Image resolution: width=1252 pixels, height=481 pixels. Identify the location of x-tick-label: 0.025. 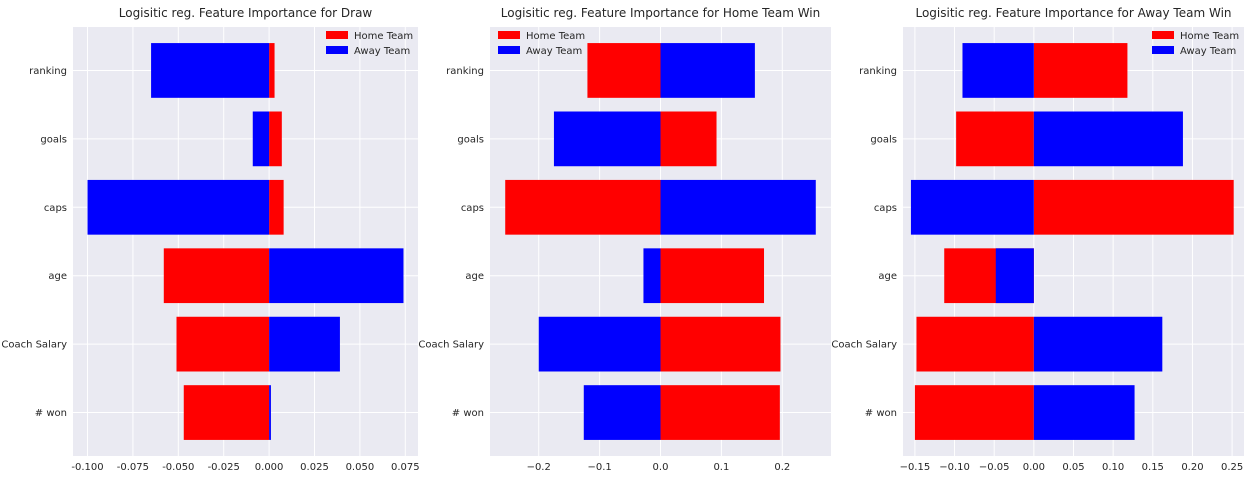
(314, 467).